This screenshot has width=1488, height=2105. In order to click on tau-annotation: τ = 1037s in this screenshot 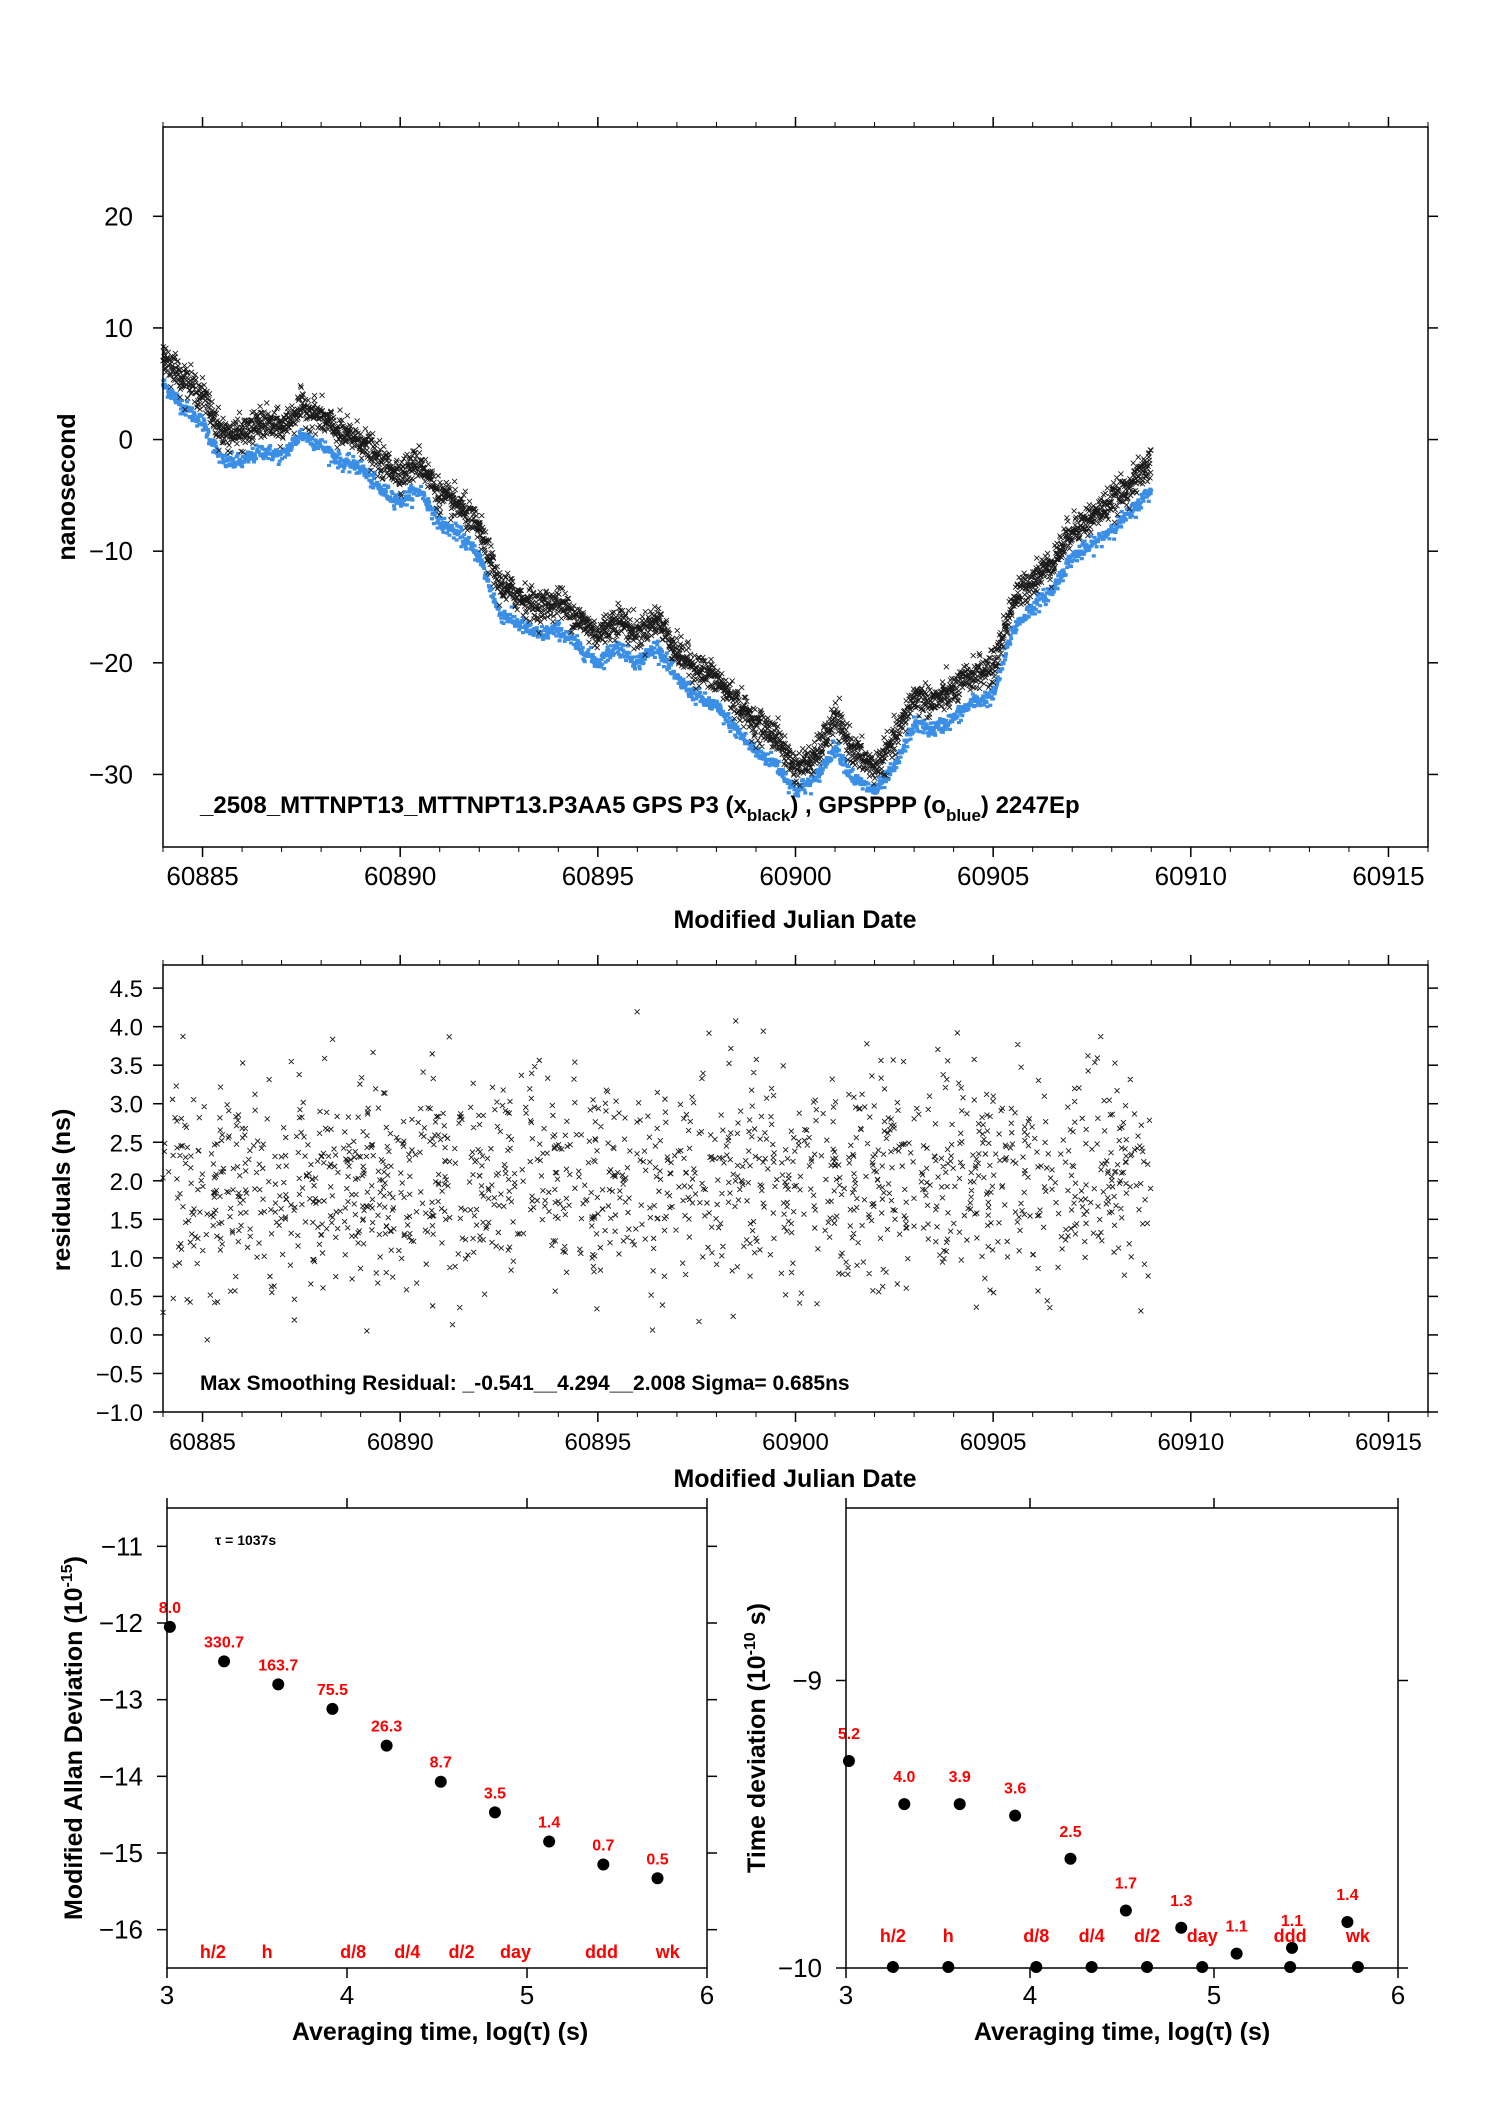, I will do `click(245, 1540)`.